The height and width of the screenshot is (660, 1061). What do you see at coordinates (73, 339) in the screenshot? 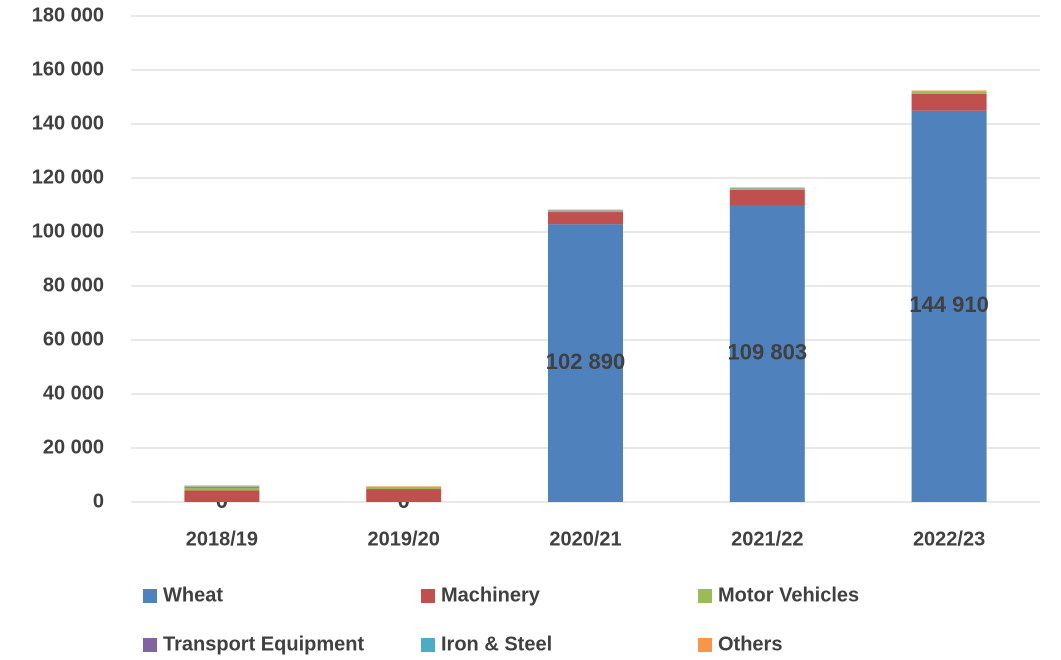
I see `y-tick-label: 60 000` at bounding box center [73, 339].